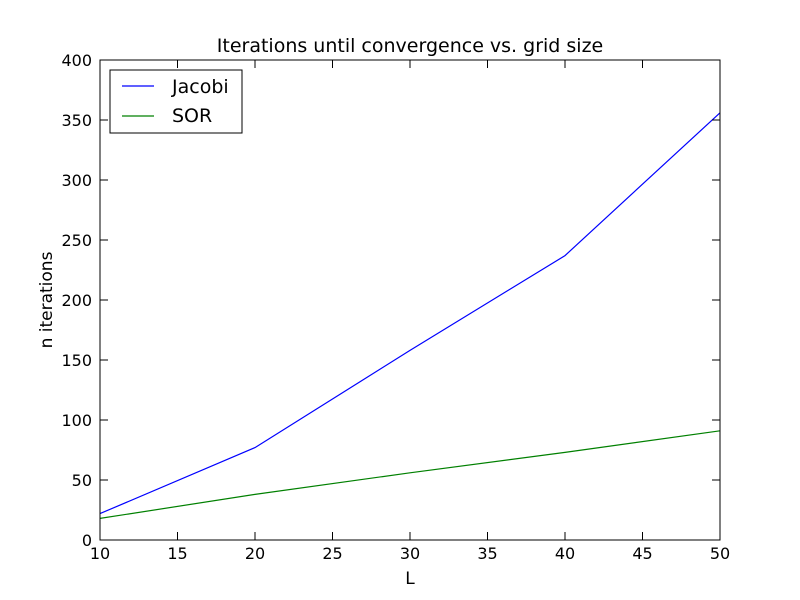 The image size is (800, 600). What do you see at coordinates (487, 553) in the screenshot?
I see `x-tick-label: 35` at bounding box center [487, 553].